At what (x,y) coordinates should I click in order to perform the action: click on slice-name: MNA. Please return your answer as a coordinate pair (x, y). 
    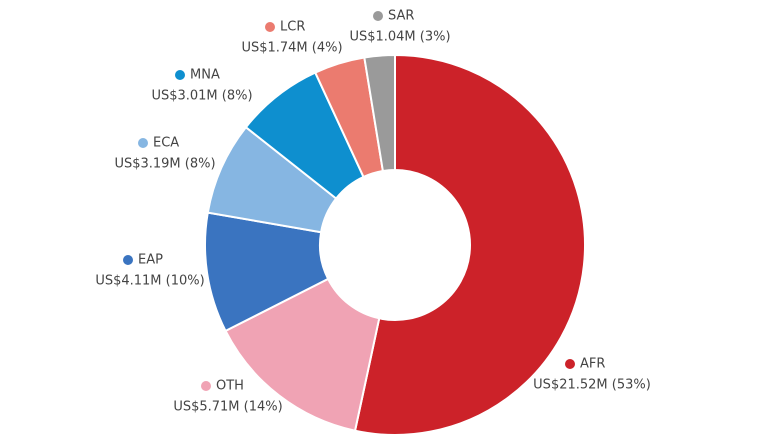
    Looking at the image, I should click on (205, 75).